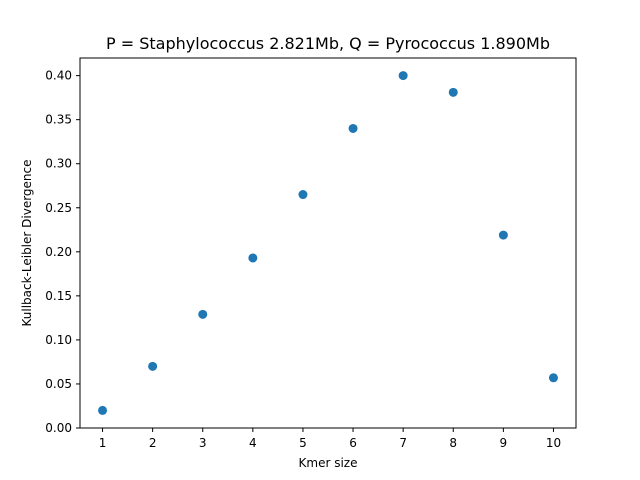 The image size is (640, 480). What do you see at coordinates (253, 443) in the screenshot?
I see `x-tick-label: 4` at bounding box center [253, 443].